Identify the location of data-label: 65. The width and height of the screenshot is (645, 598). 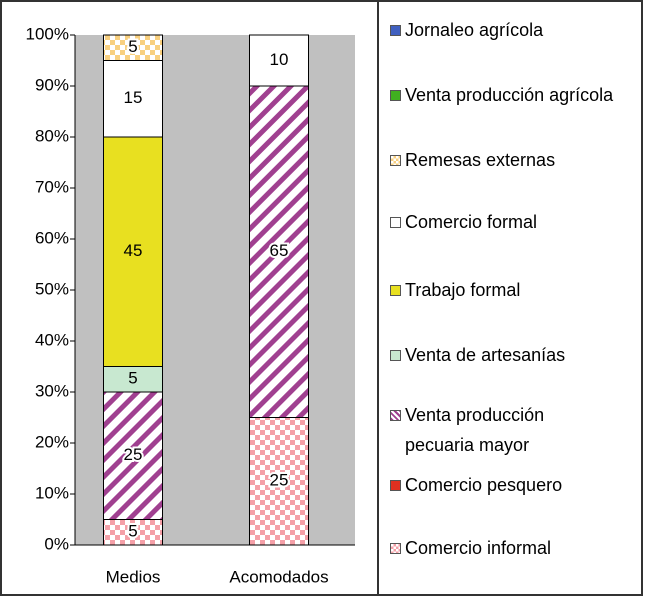
(279, 250).